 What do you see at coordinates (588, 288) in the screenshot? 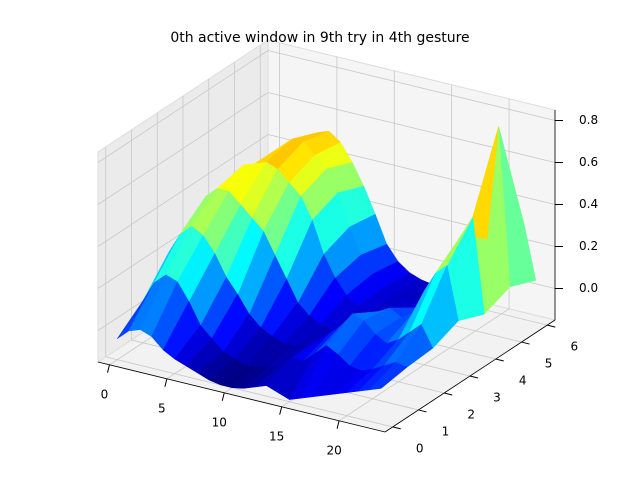
I see `z-tick-label: 0.0` at bounding box center [588, 288].